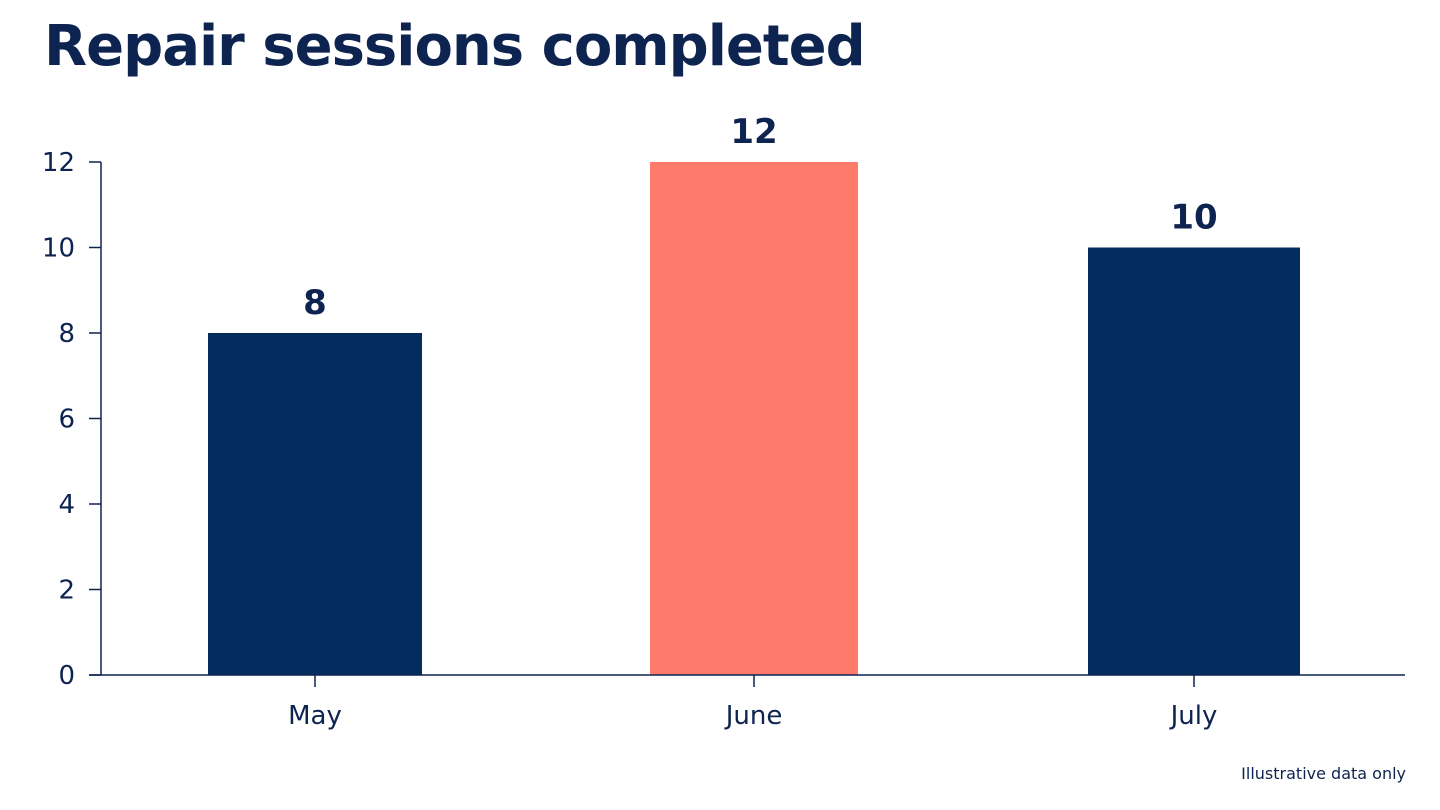 The height and width of the screenshot is (810, 1440). Describe the element at coordinates (58, 249) in the screenshot. I see `y-tick-label: 10` at that location.